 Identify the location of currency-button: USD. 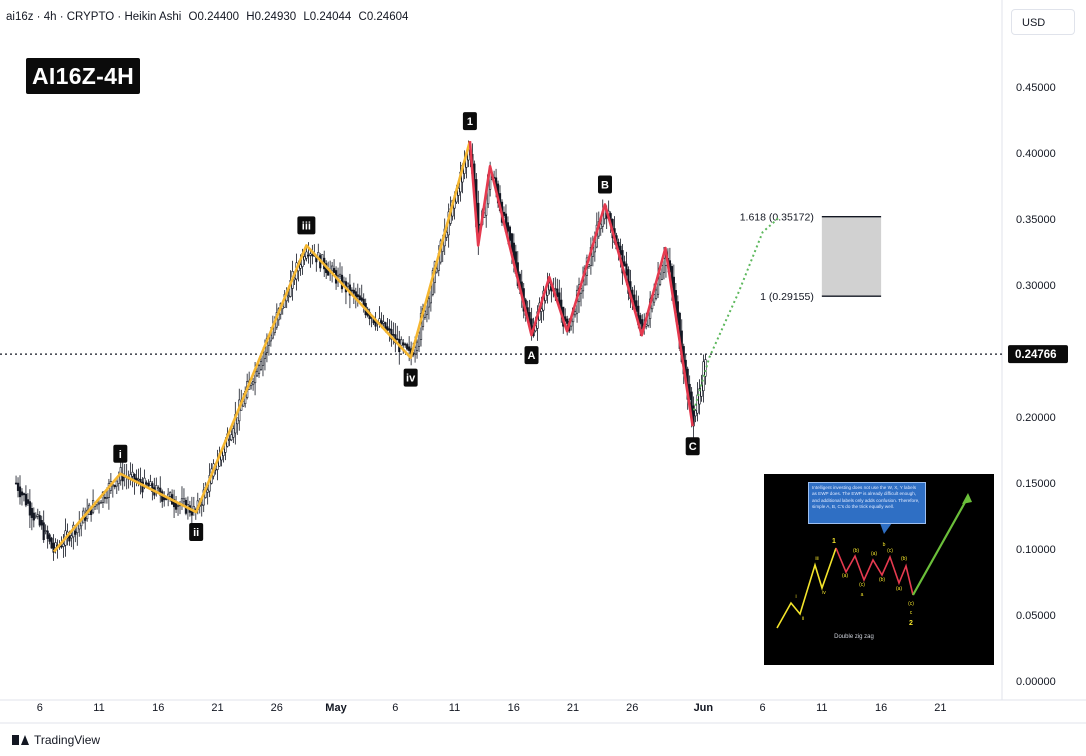
(1043, 22).